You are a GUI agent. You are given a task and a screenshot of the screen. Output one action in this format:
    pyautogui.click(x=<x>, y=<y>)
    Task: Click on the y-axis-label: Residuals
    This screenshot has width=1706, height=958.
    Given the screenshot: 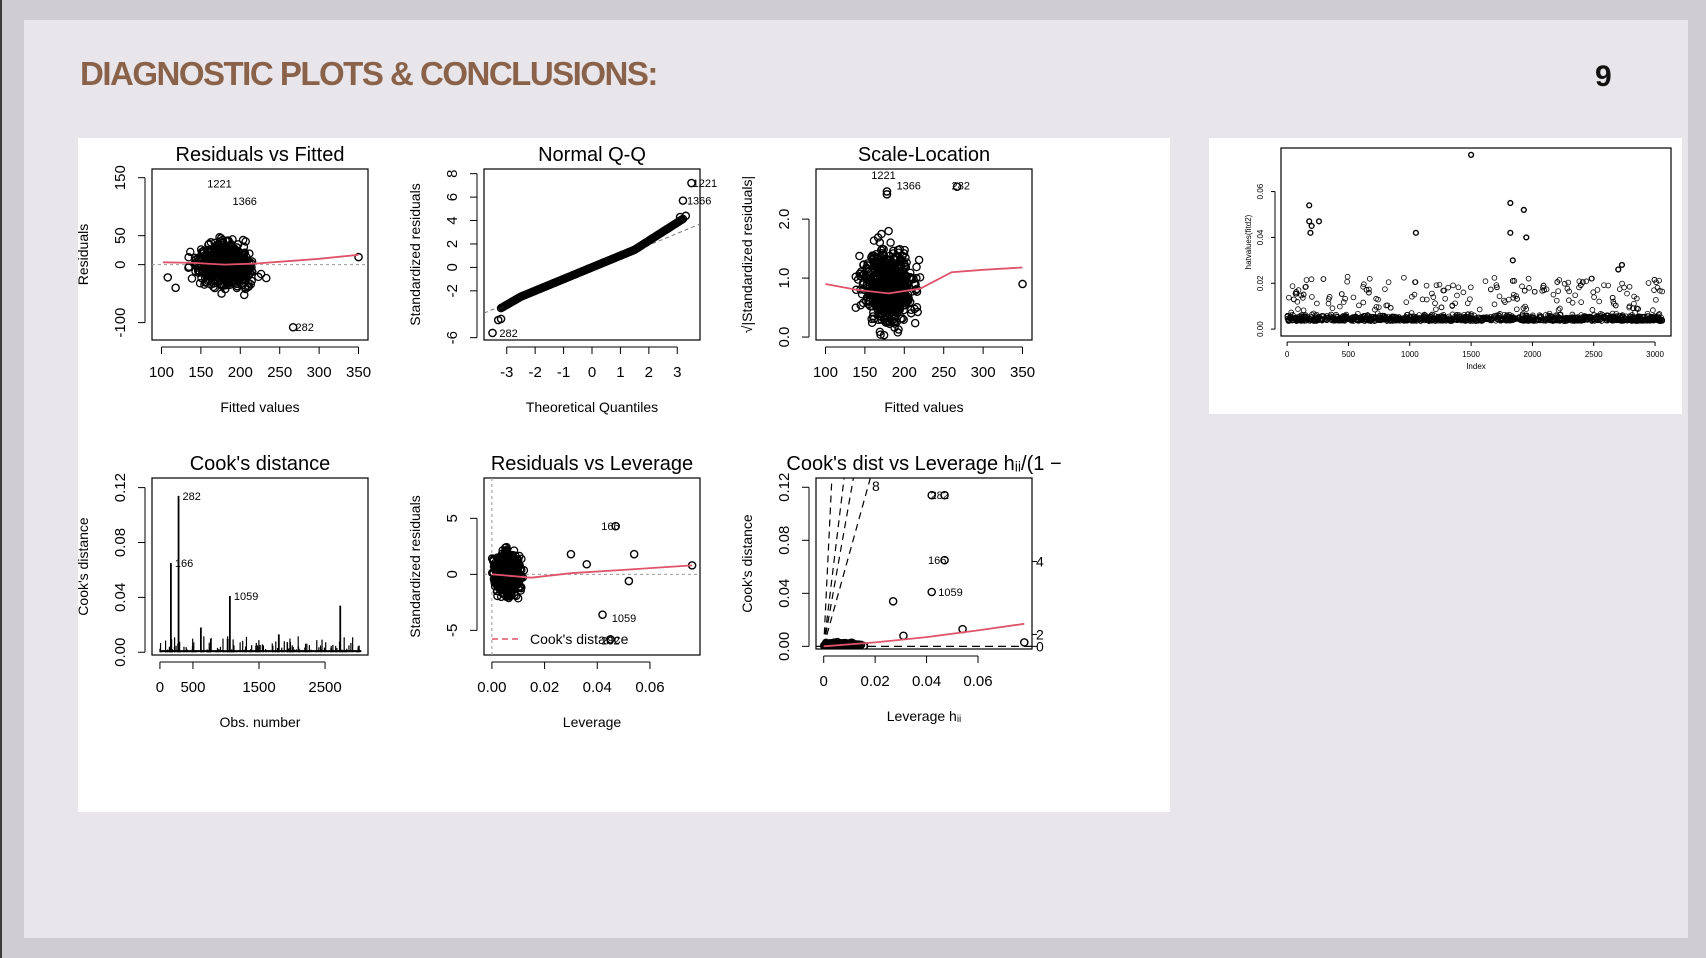 What is the action you would take?
    pyautogui.click(x=84, y=254)
    